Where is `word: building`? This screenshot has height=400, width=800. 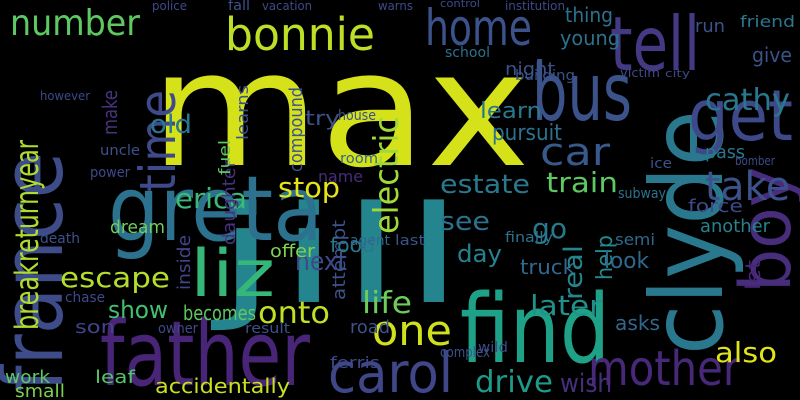
word: building is located at coordinates (545, 76).